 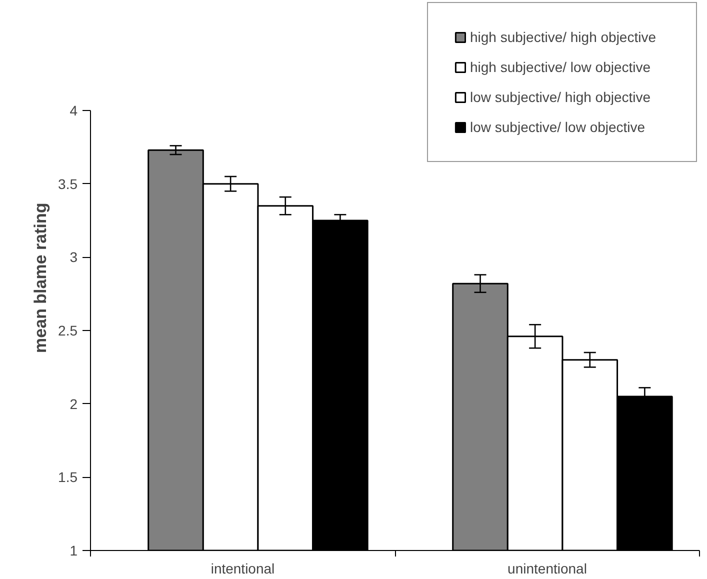 I want to click on legend-label: low subjective/ low objective, so click(x=558, y=127).